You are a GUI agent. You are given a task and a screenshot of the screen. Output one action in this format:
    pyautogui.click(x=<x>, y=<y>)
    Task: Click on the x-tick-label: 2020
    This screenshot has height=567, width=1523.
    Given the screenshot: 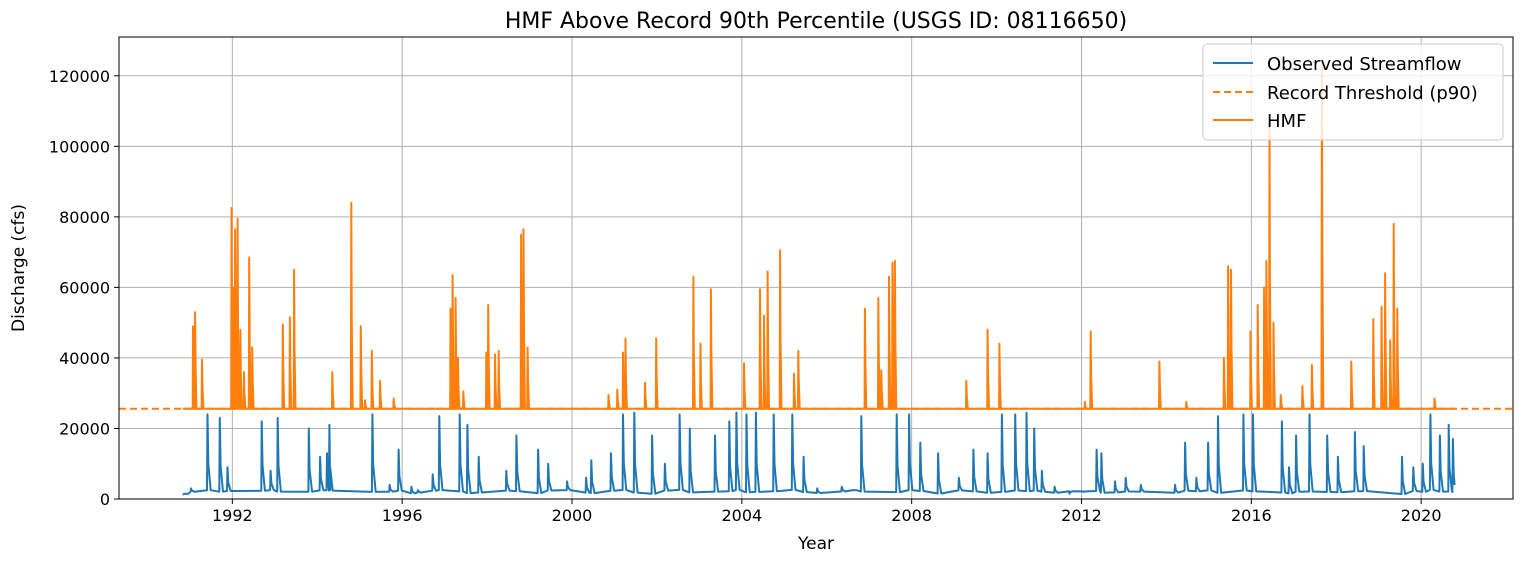 What is the action you would take?
    pyautogui.click(x=1421, y=515)
    